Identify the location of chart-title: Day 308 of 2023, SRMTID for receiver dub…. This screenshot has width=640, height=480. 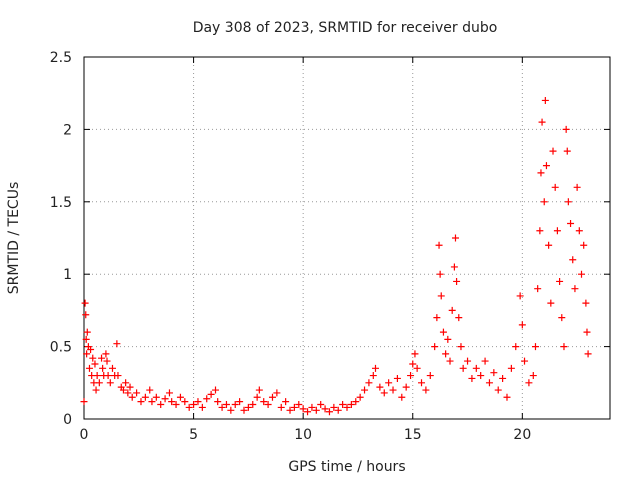
(345, 28).